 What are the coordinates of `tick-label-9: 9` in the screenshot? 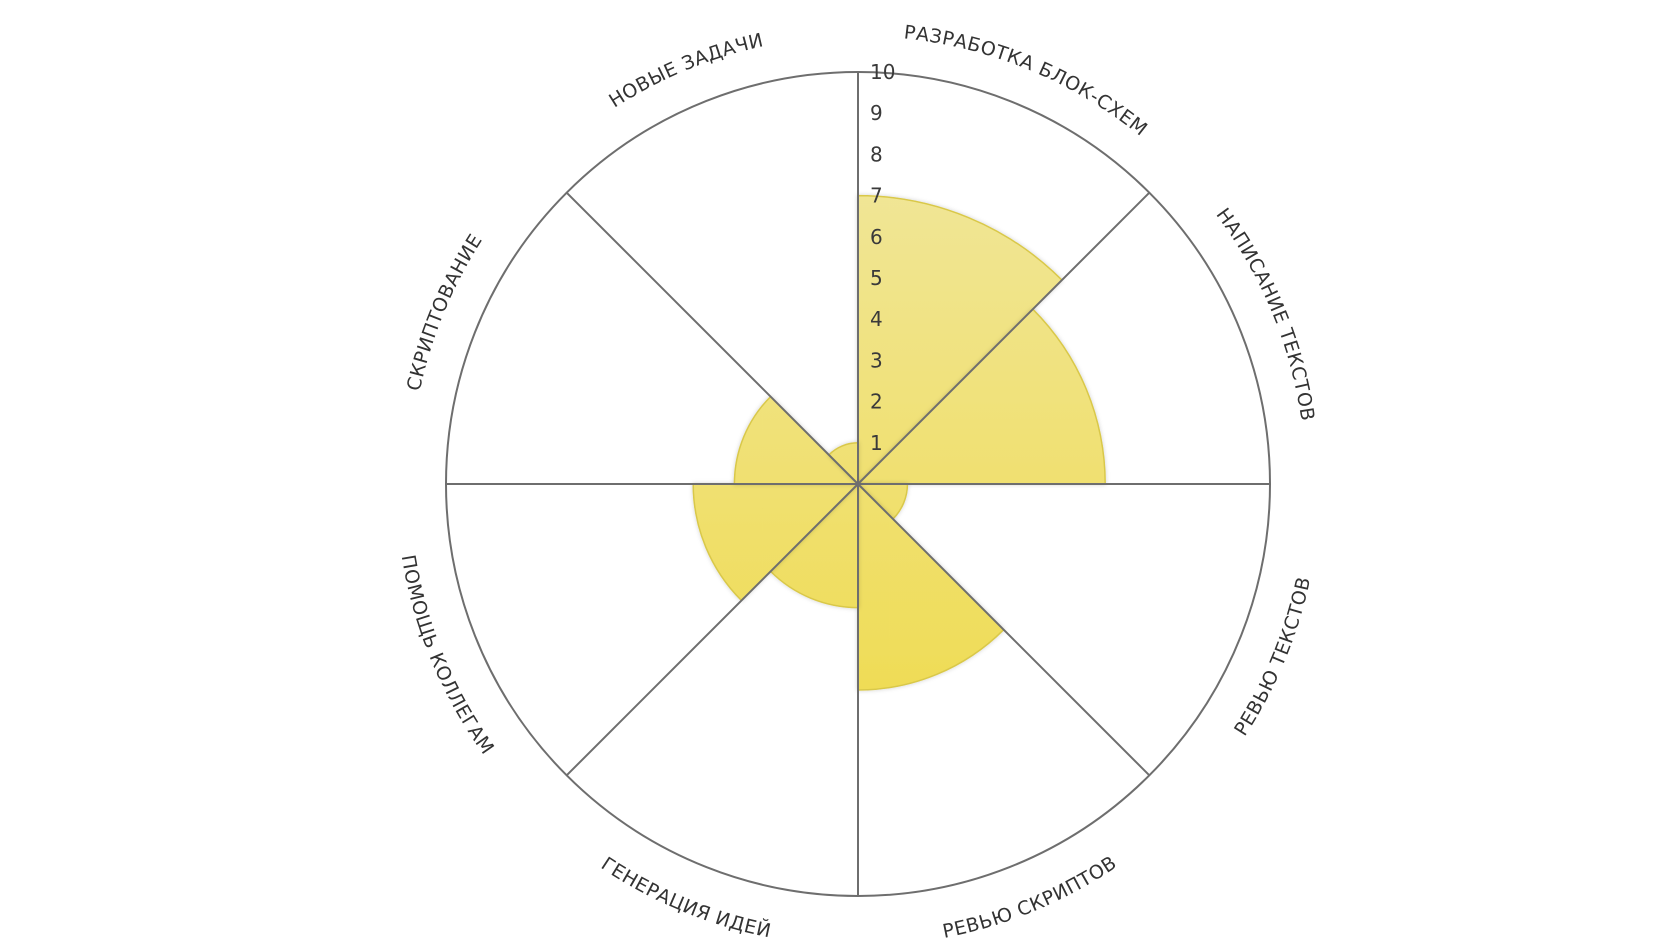 It's located at (876, 113).